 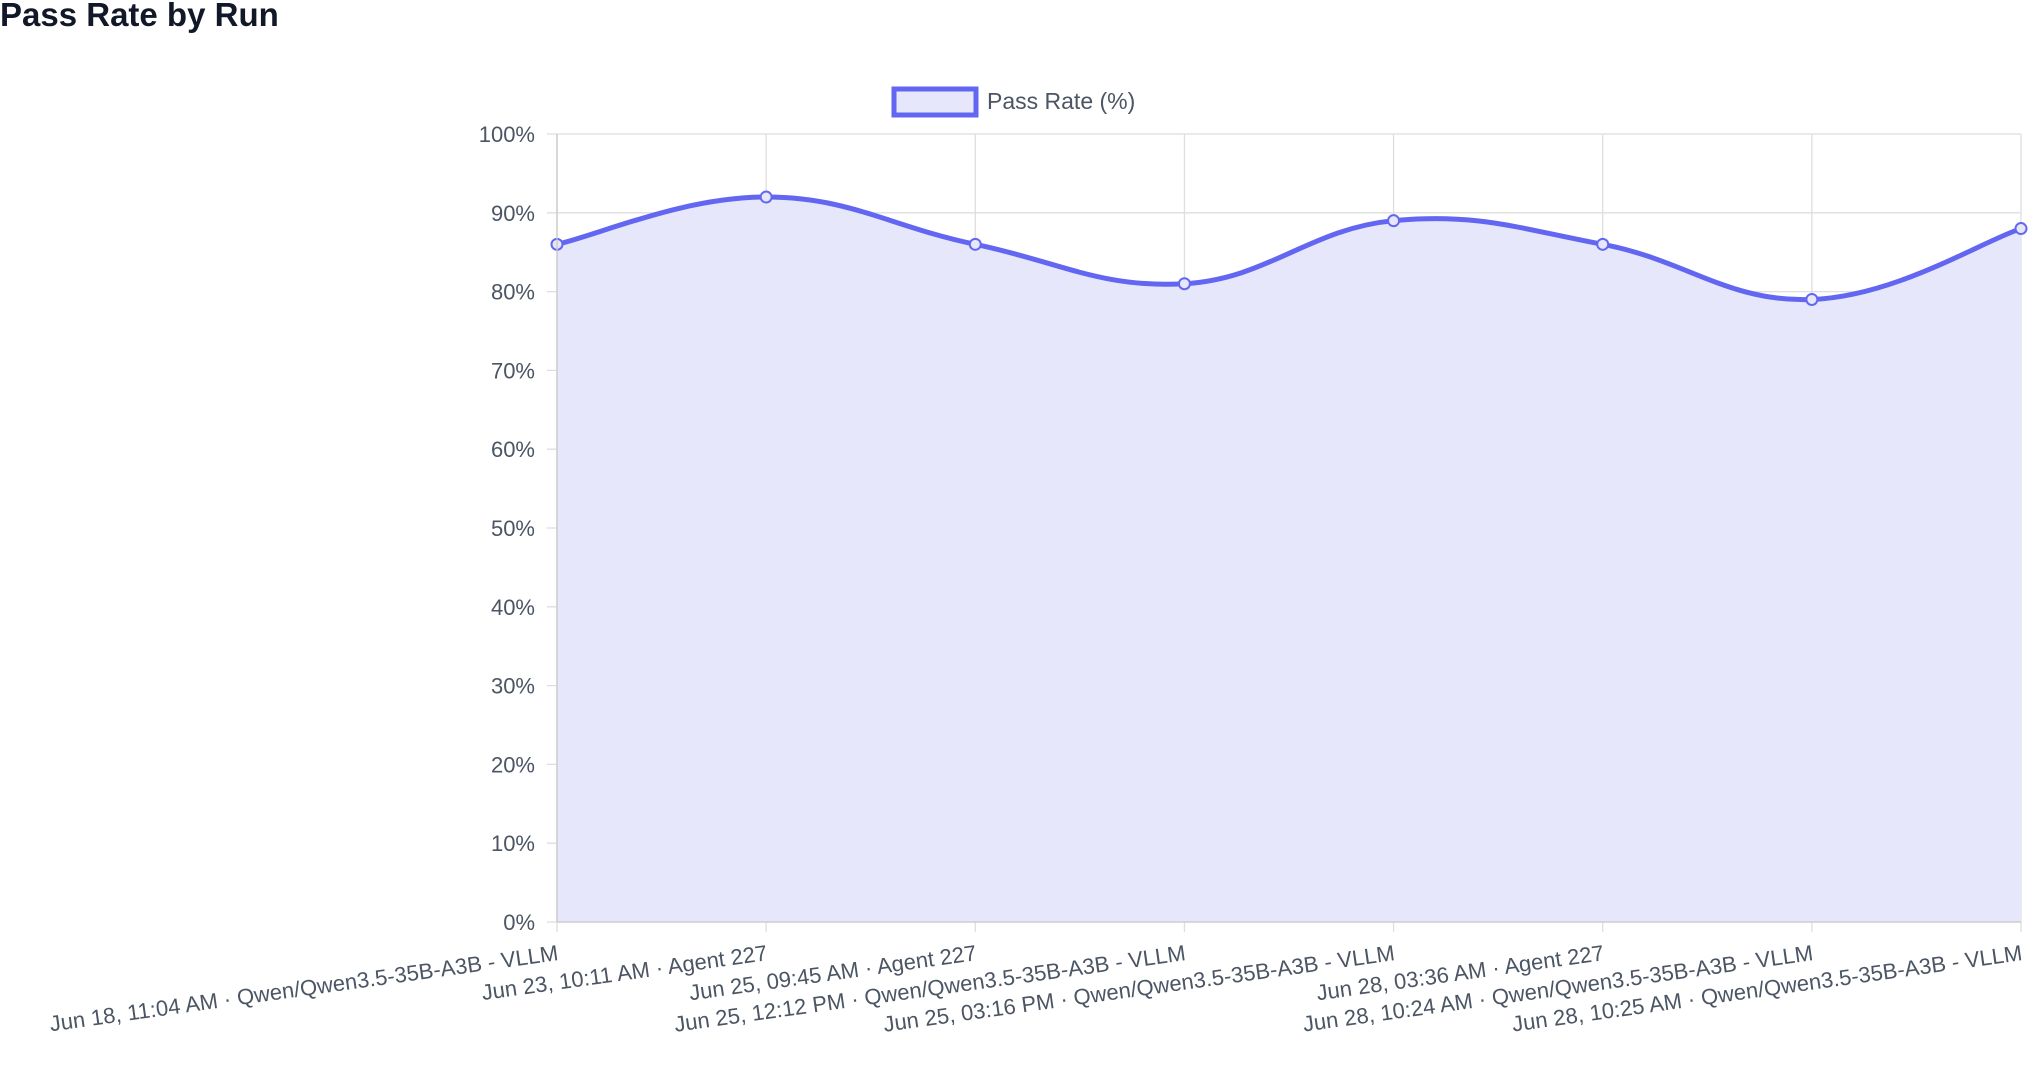 What do you see at coordinates (513, 686) in the screenshot?
I see `y-tick-label: 30%` at bounding box center [513, 686].